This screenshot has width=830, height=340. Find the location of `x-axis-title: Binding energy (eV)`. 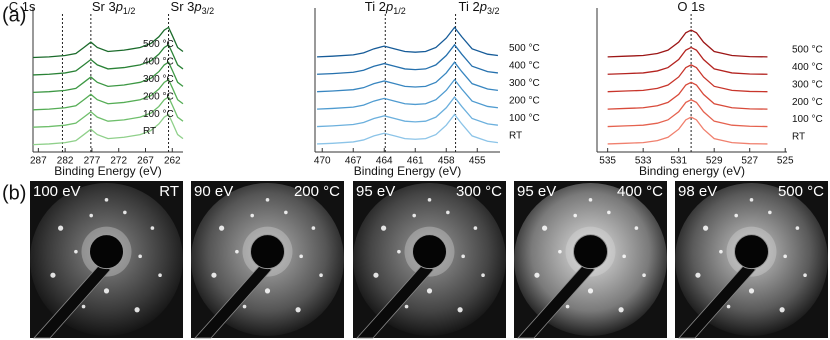

x-axis-title: Binding energy (eV) is located at coordinates (692, 171).